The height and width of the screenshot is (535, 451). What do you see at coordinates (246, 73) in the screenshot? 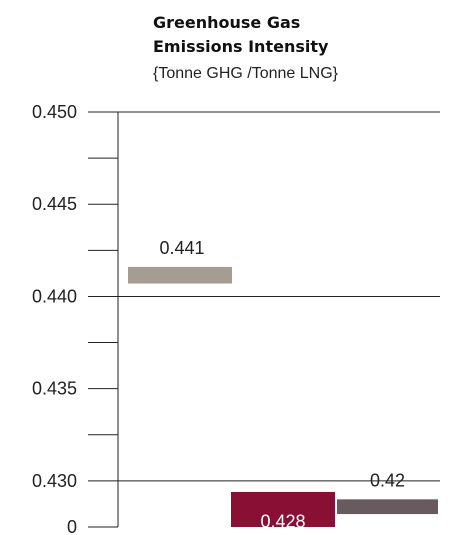
I see `chart-subtitle: {Tonne GHG /Tonne LNG}` at bounding box center [246, 73].